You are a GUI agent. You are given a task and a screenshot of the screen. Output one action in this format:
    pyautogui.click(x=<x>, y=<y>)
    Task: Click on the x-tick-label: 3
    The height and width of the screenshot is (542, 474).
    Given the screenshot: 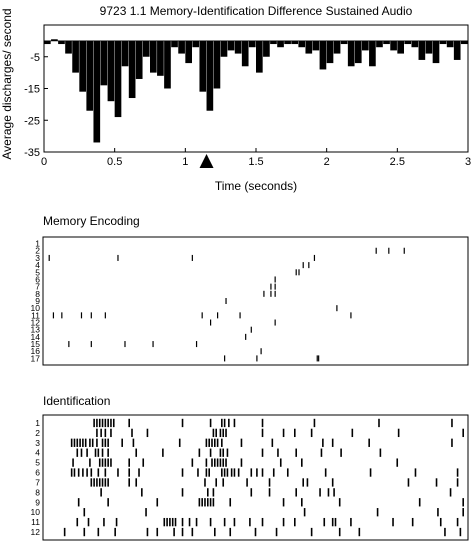 What is the action you would take?
    pyautogui.click(x=468, y=162)
    